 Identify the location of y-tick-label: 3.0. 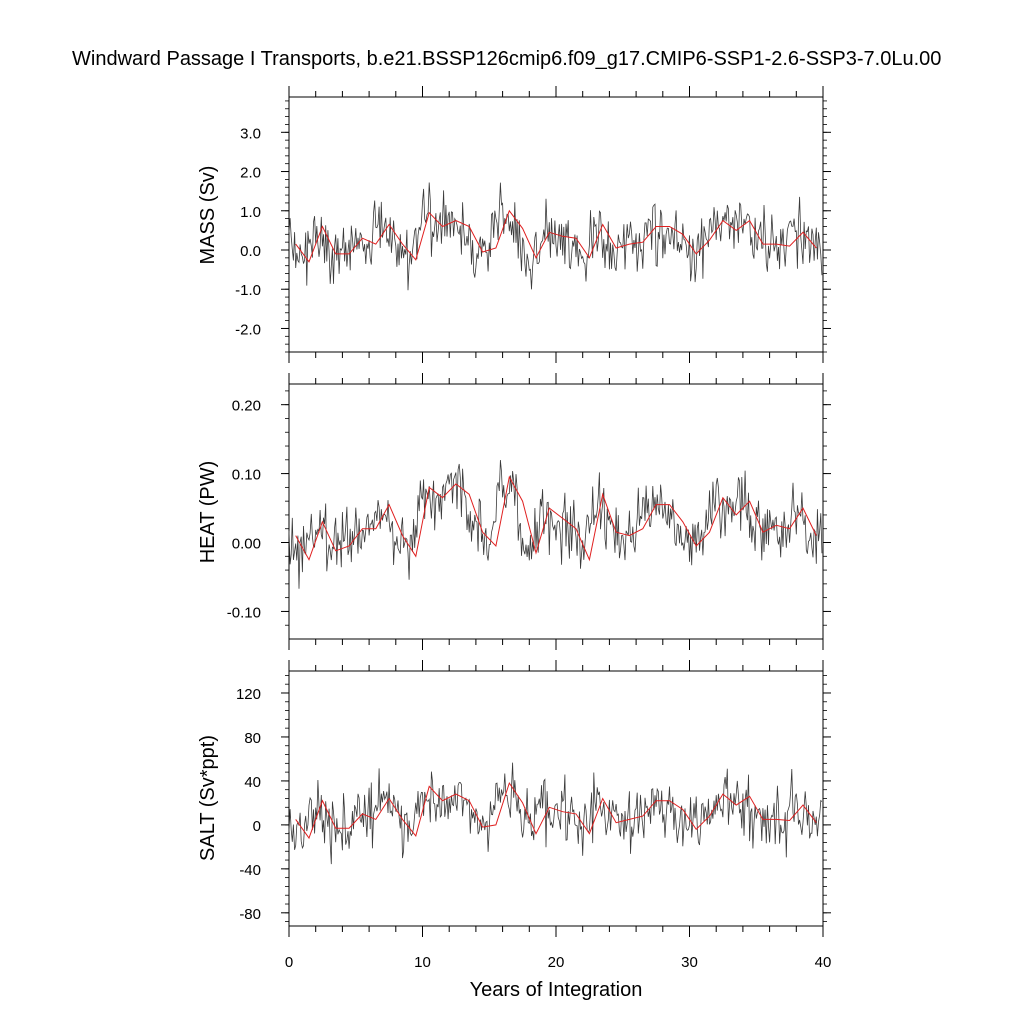
(250, 133).